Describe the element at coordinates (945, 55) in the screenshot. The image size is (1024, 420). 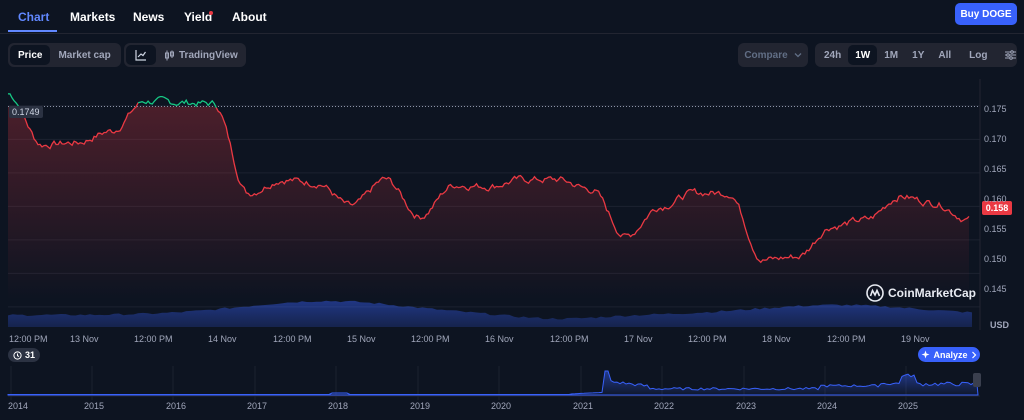
I see `range-all: All` at that location.